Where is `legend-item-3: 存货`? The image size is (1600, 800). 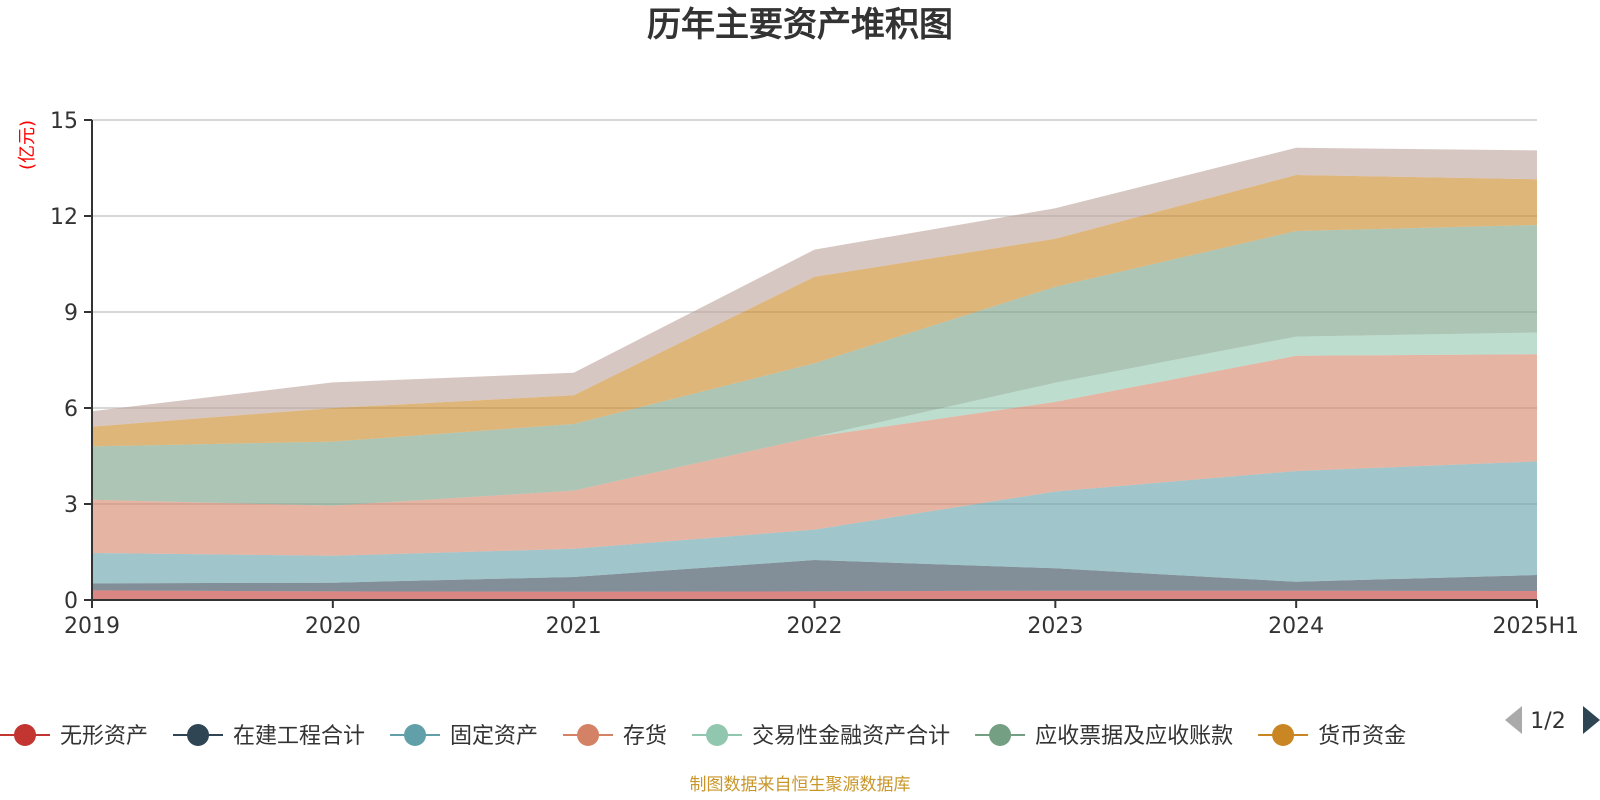
legend-item-3: 存货 is located at coordinates (615, 736).